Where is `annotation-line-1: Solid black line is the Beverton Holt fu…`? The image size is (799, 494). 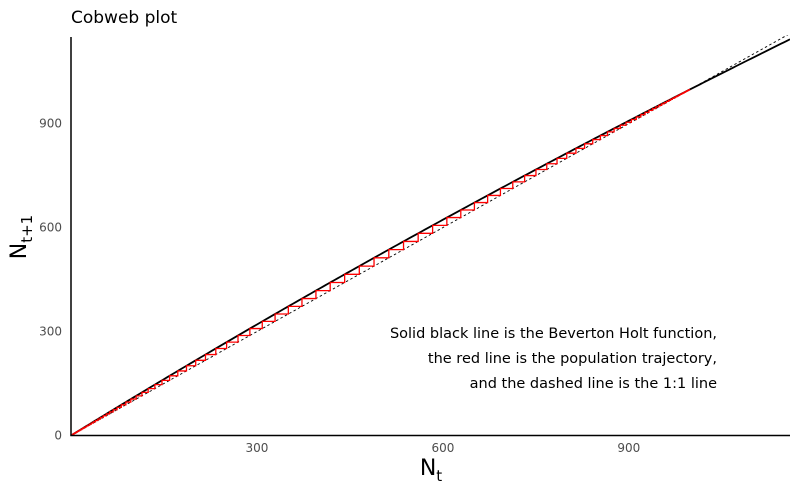 annotation-line-1: Solid black line is the Beverton Holt fu… is located at coordinates (553, 334).